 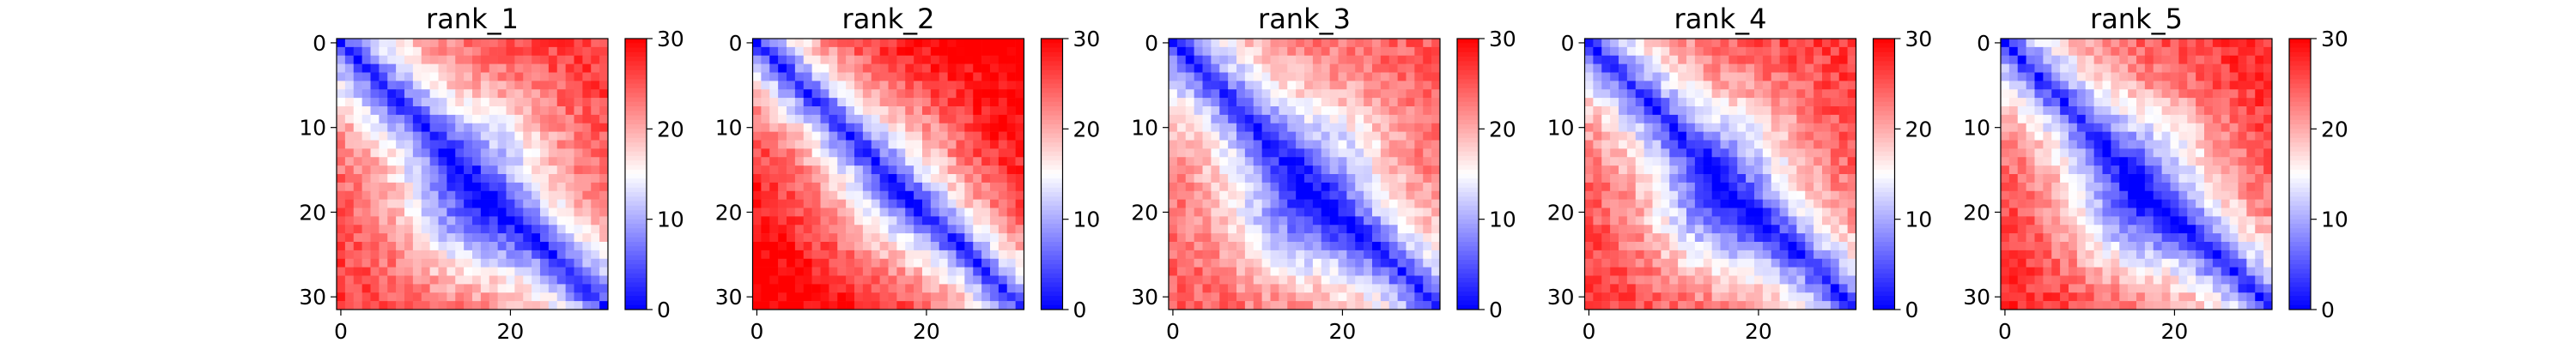 I want to click on y-tick-label: 20, so click(x=729, y=213).